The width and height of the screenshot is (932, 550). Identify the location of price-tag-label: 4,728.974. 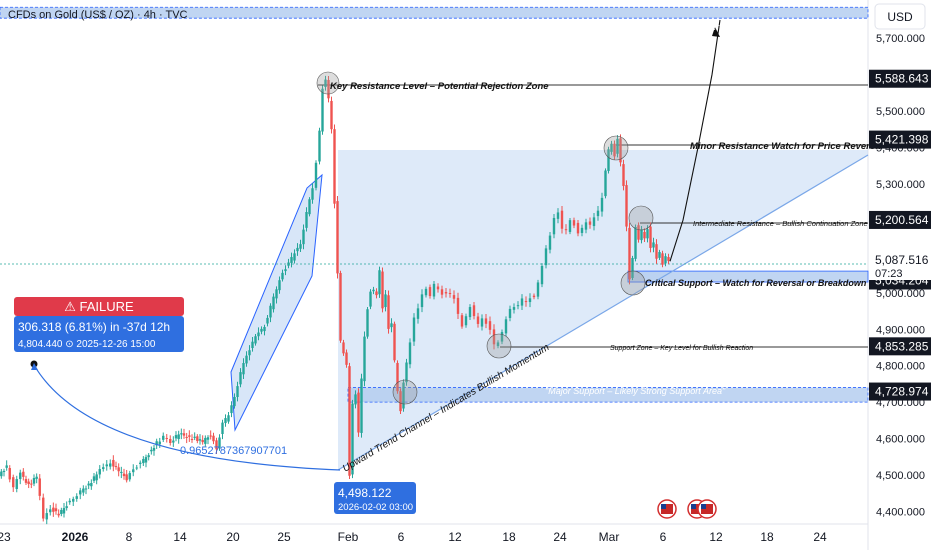
(902, 392).